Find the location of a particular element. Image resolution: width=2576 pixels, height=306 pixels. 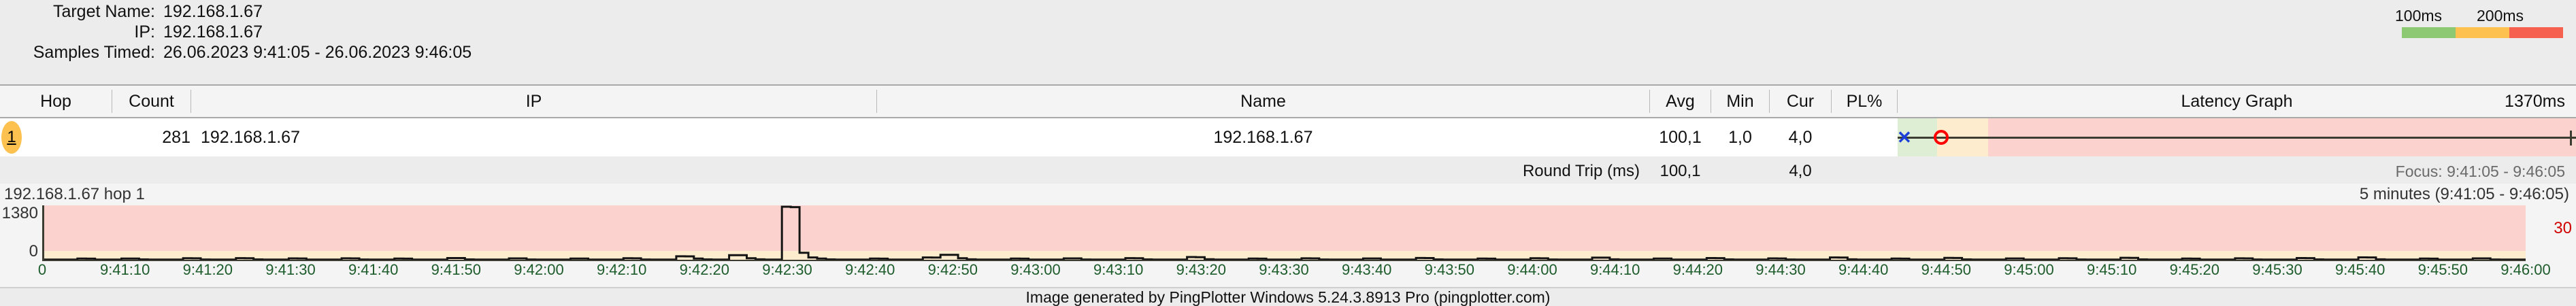

header-row-target: Target Name: 192.168.1.67 is located at coordinates (132, 12).